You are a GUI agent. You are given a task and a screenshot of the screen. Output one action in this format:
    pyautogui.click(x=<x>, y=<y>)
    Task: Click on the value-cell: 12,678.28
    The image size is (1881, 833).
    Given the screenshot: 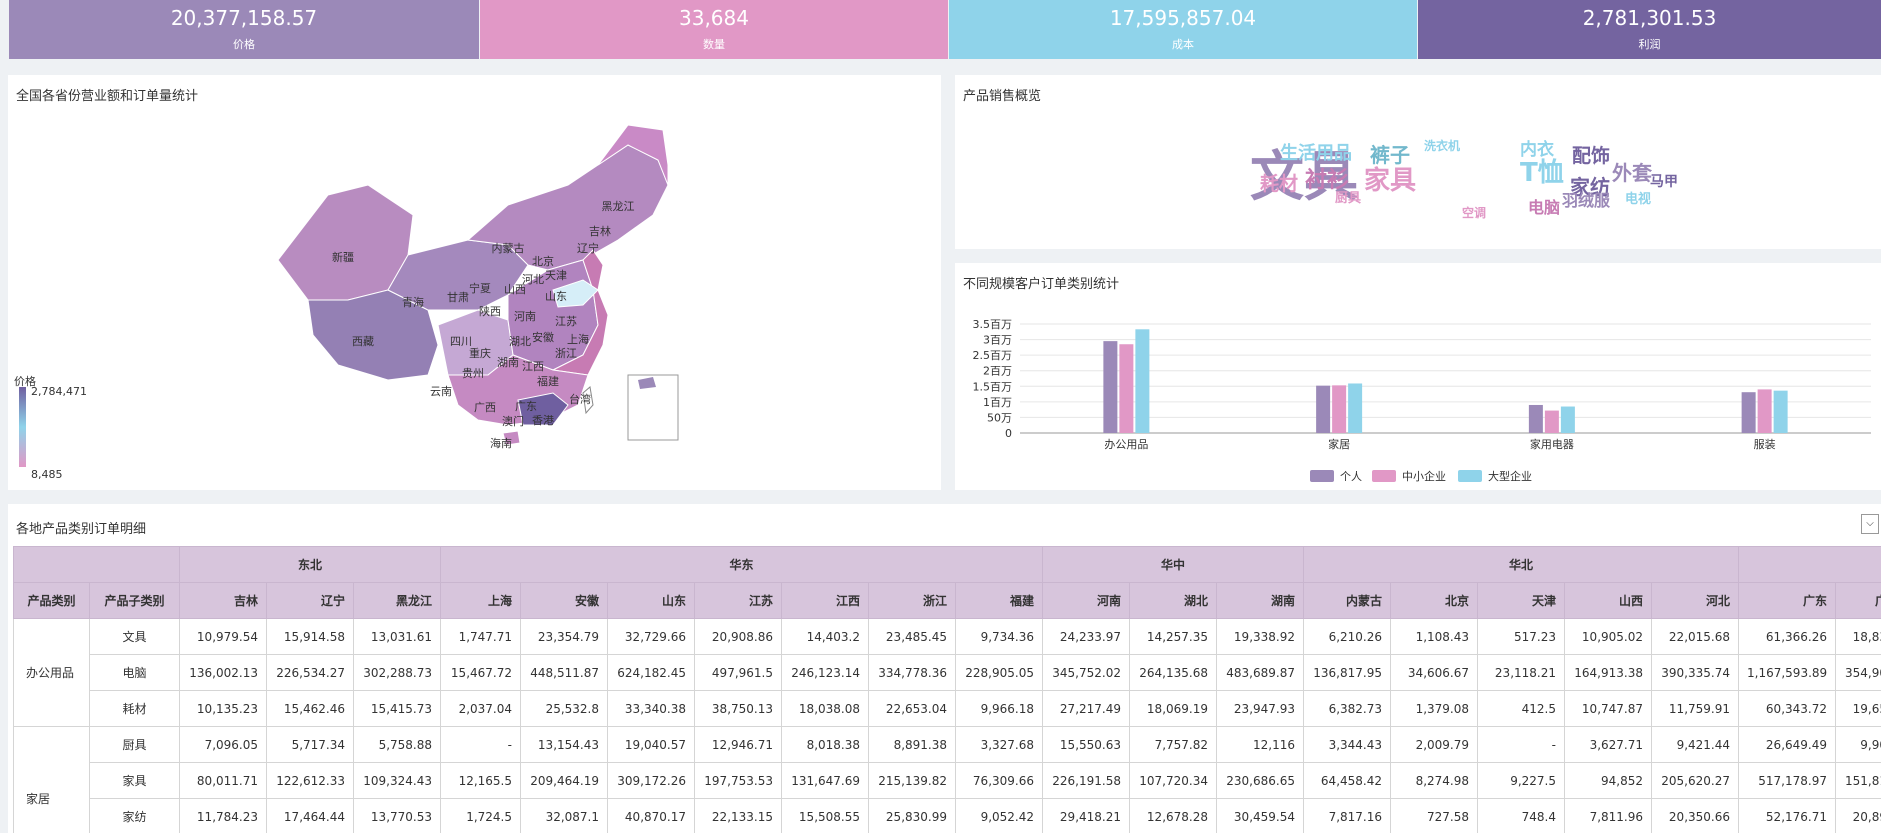 What is the action you would take?
    pyautogui.click(x=1173, y=815)
    